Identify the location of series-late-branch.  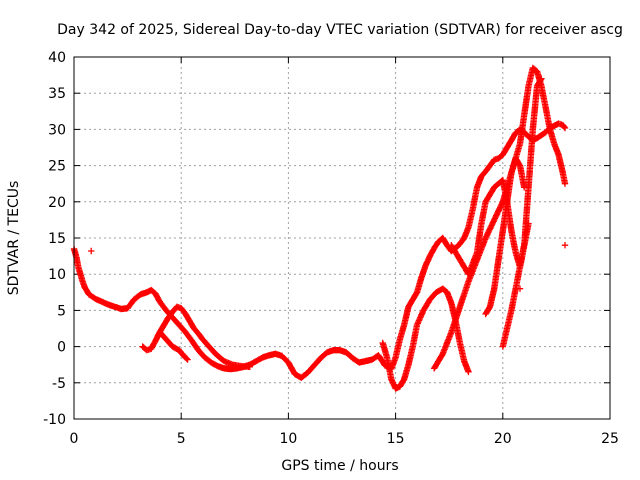
(425, 338).